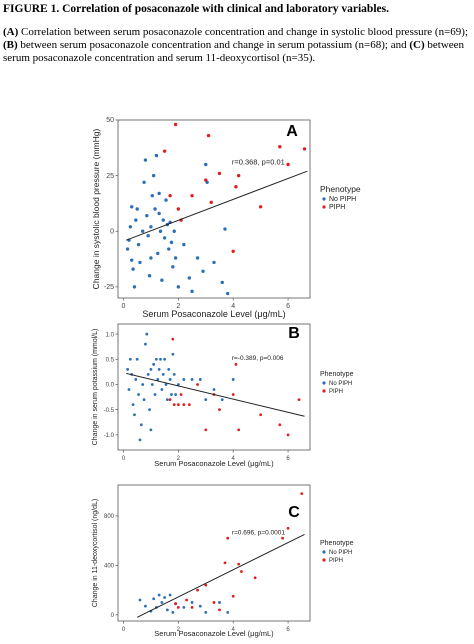  I want to click on correlation-annotation: r=0.368, p=0.01, so click(258, 161).